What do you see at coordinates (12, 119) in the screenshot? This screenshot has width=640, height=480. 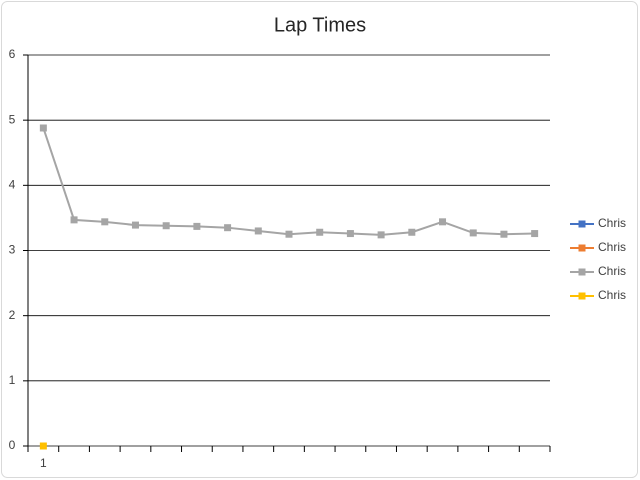 I see `y-tick-label: 5` at bounding box center [12, 119].